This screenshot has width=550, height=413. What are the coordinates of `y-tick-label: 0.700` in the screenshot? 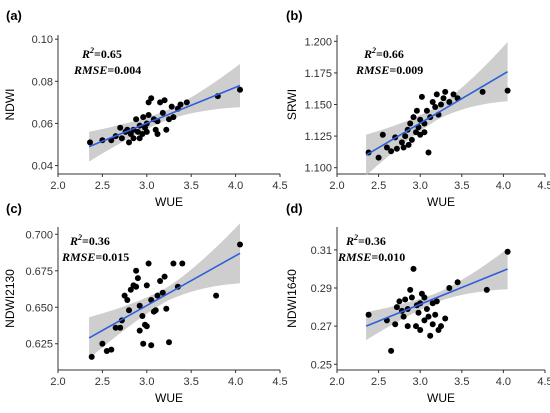 It's located at (39, 235).